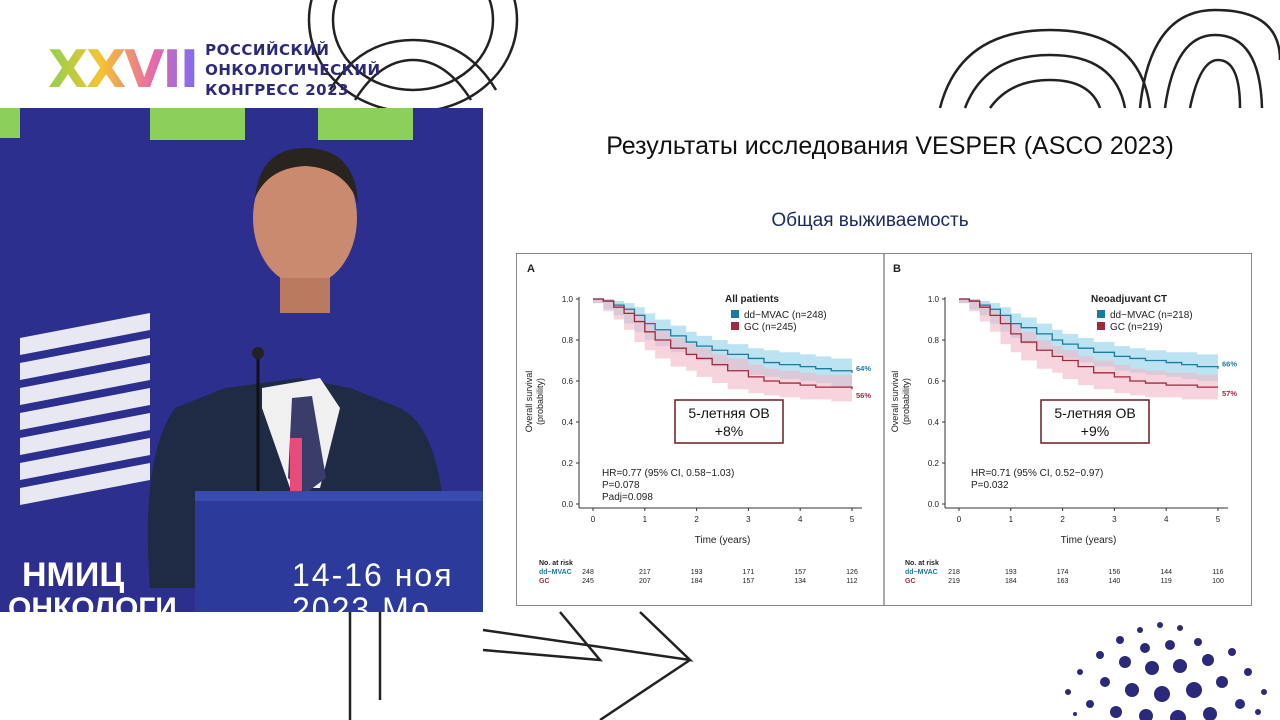  I want to click on stat-line: HR=0.71 (95% CI, 0.52−0.97), so click(1037, 473).